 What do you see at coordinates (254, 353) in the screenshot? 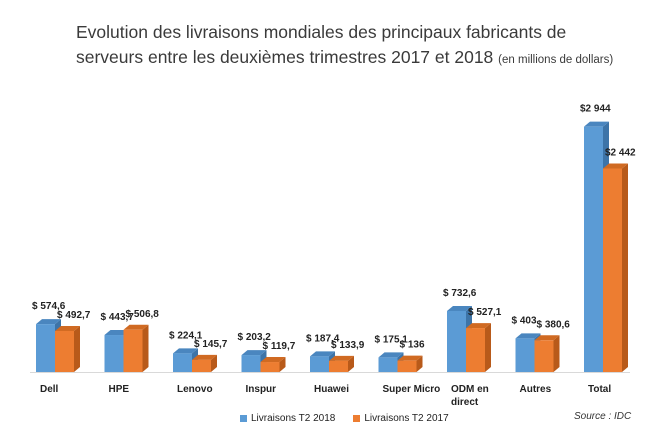
I see `bar-top-inspur-2018` at bounding box center [254, 353].